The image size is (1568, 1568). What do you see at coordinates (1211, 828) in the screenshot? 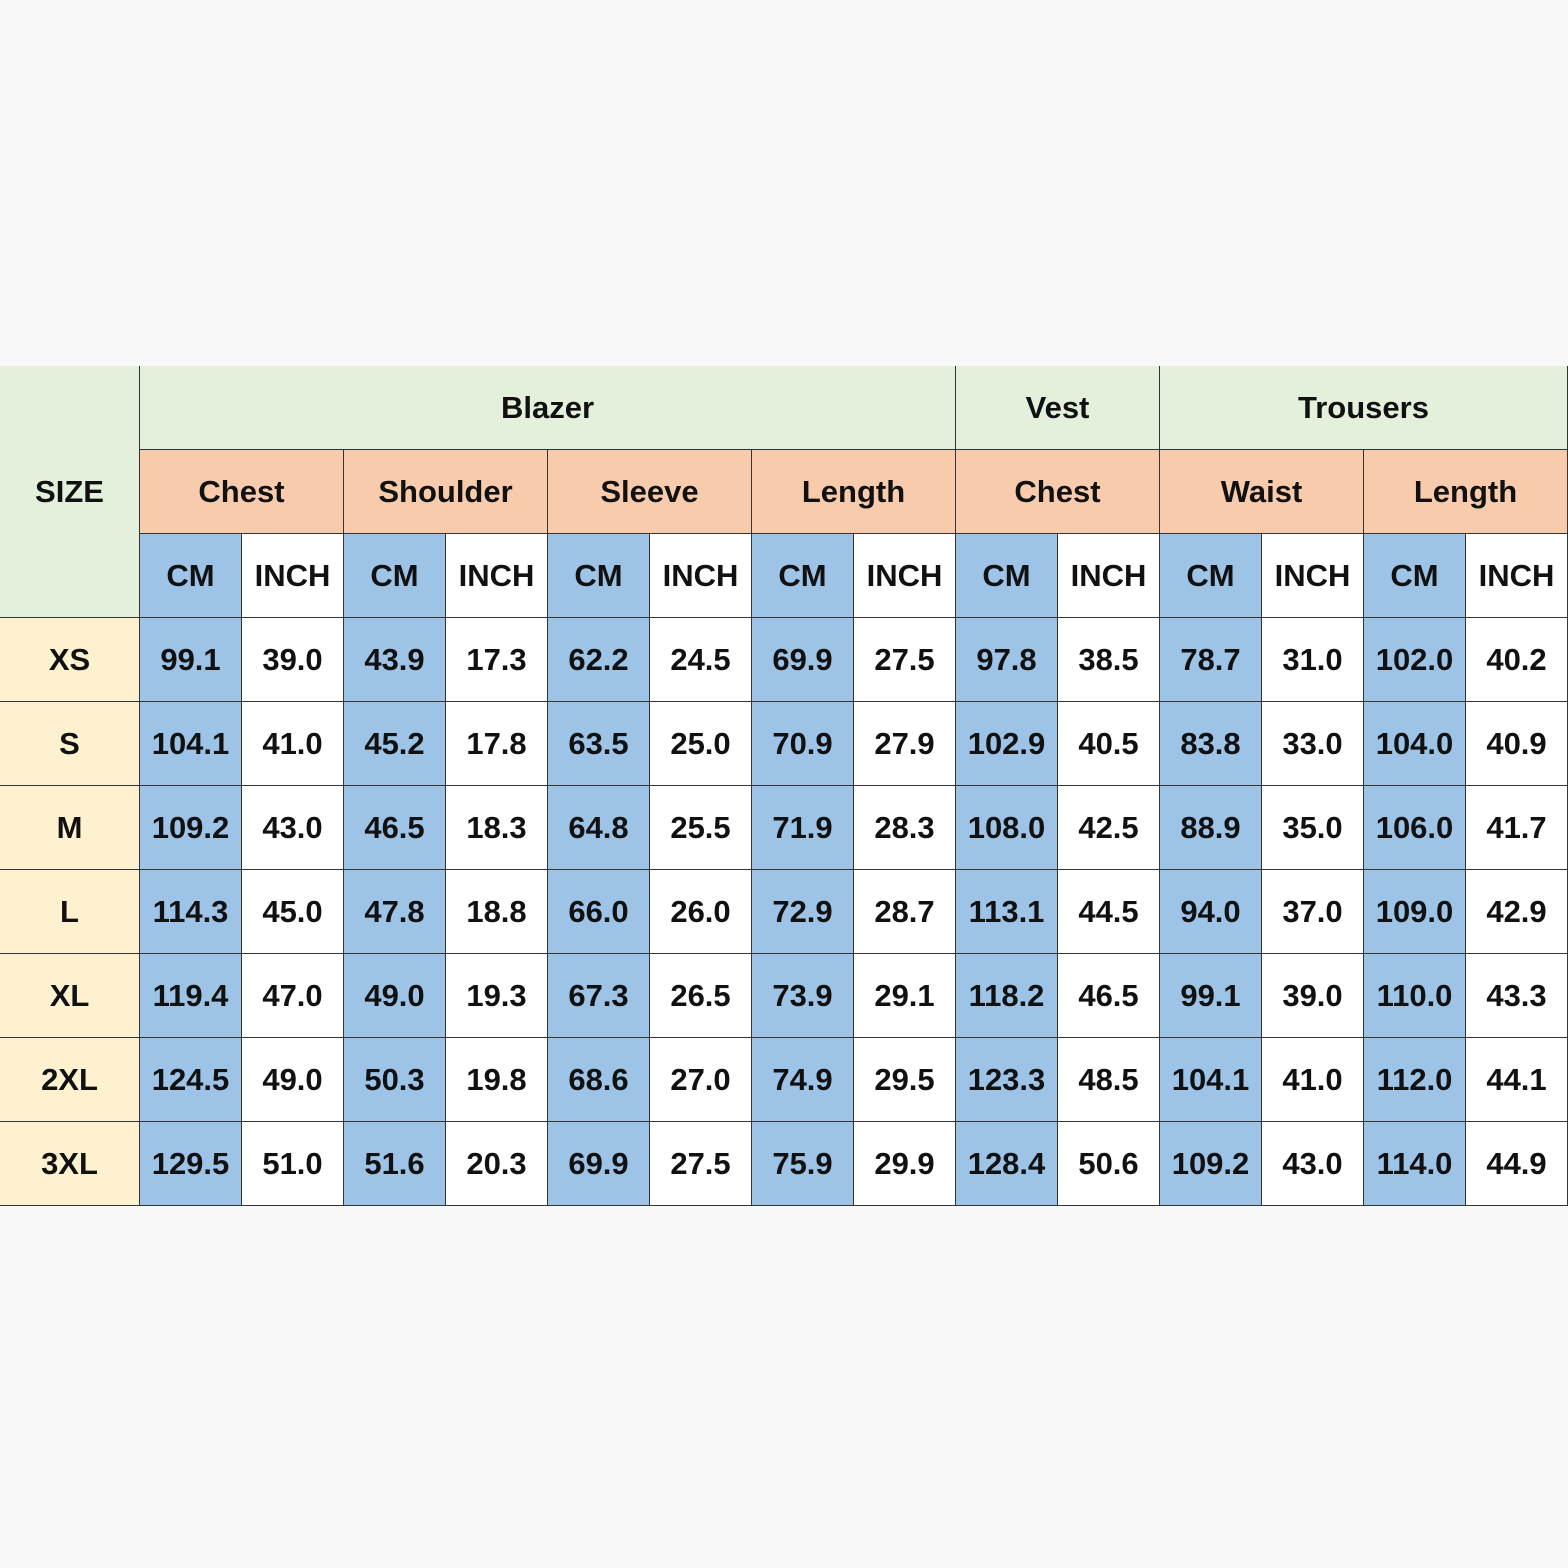
I see `value-cell: 88.9` at bounding box center [1211, 828].